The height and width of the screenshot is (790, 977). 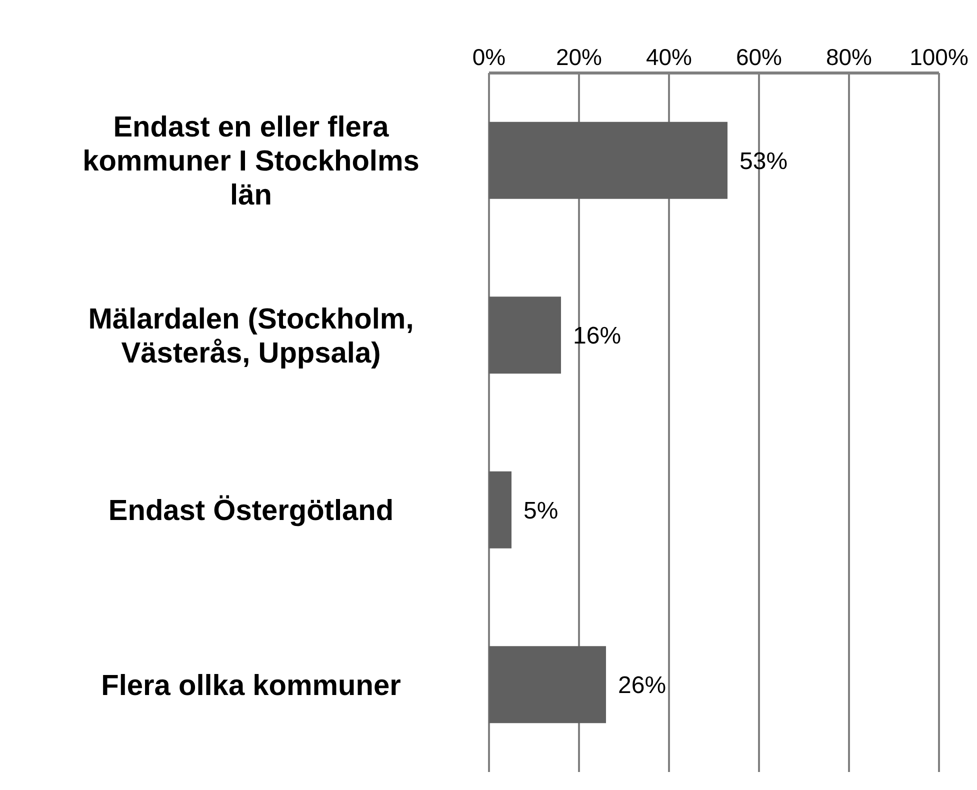 What do you see at coordinates (251, 511) in the screenshot?
I see `y-tick-label: Endast Östergötland` at bounding box center [251, 511].